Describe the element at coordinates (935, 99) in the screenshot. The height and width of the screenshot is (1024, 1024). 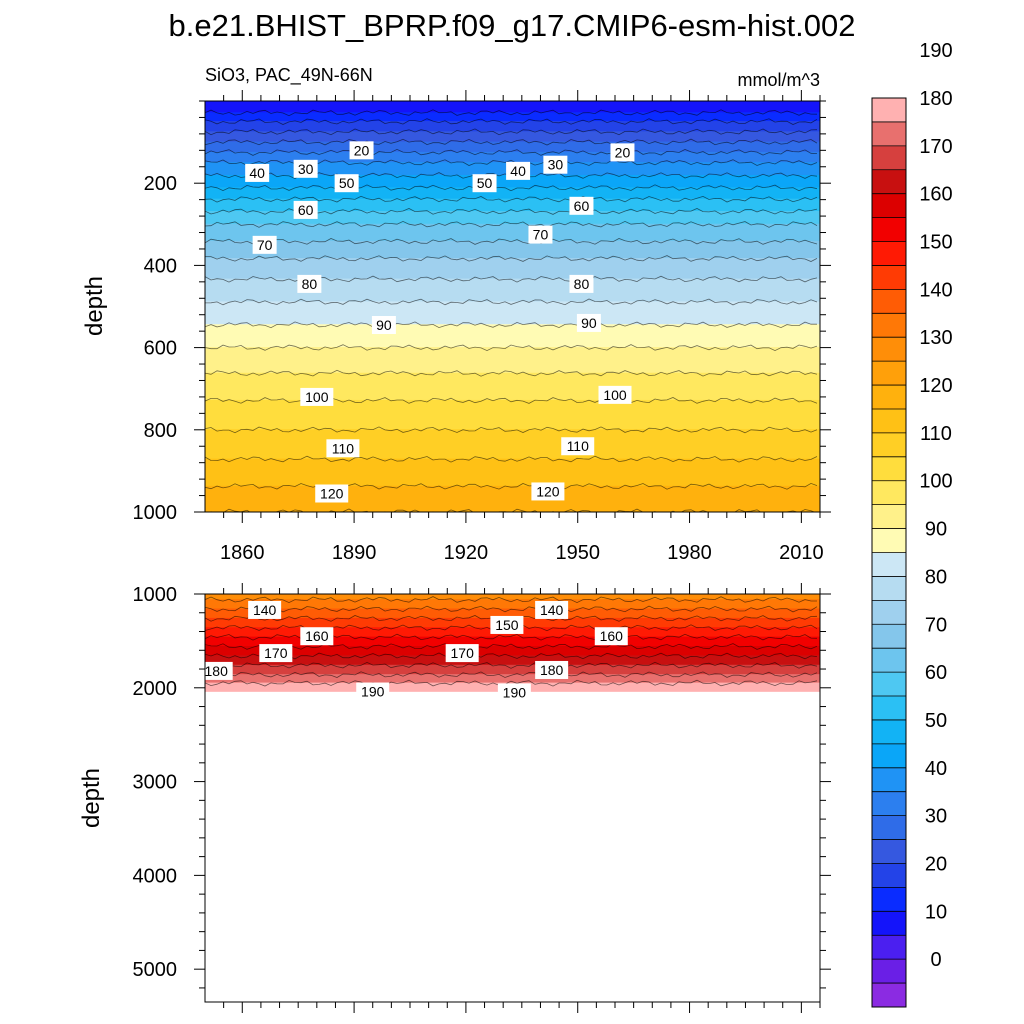
I see `colorbar-label: 180` at that location.